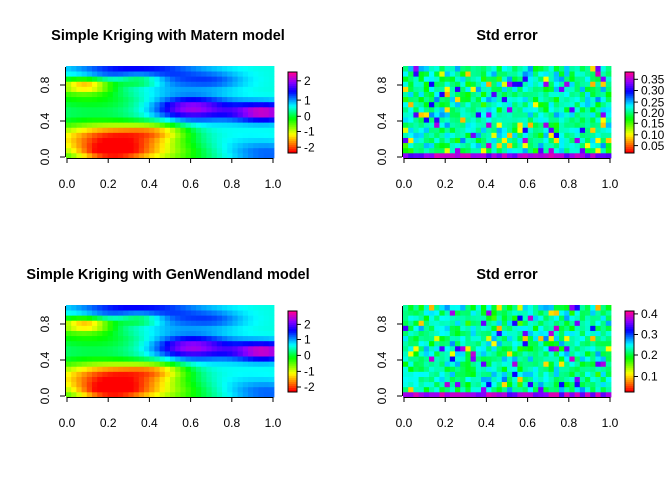 Image resolution: width=672 pixels, height=480 pixels. Describe the element at coordinates (382, 156) in the screenshot. I see `y-tick-label: 0.0` at that location.